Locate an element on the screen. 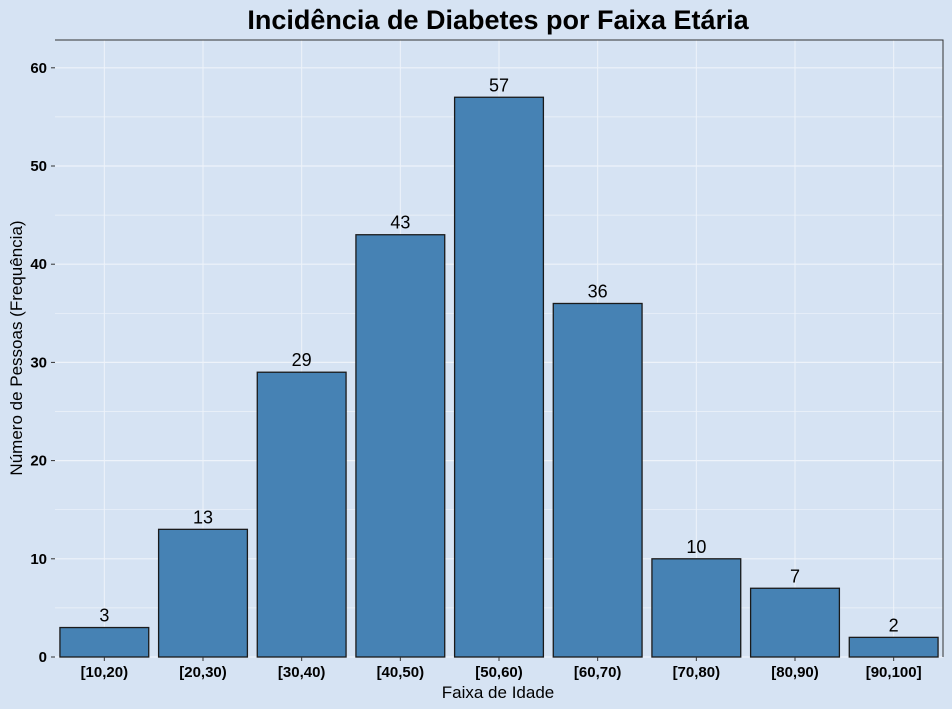  data-label: 7 is located at coordinates (795, 576).